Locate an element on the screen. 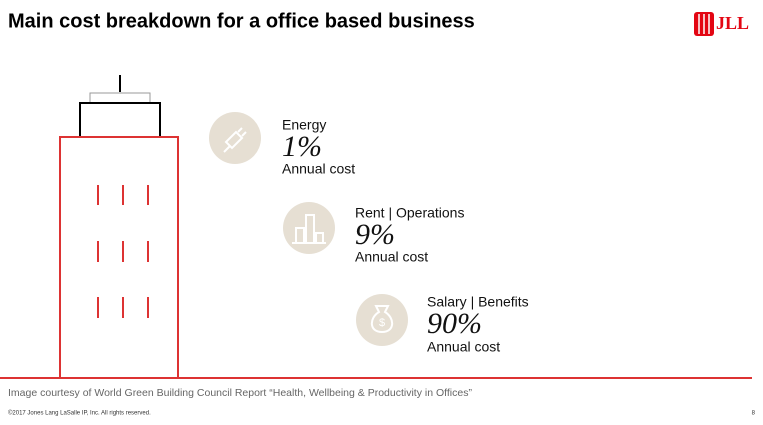 The image size is (763, 425). item-label: Energy is located at coordinates (304, 125).